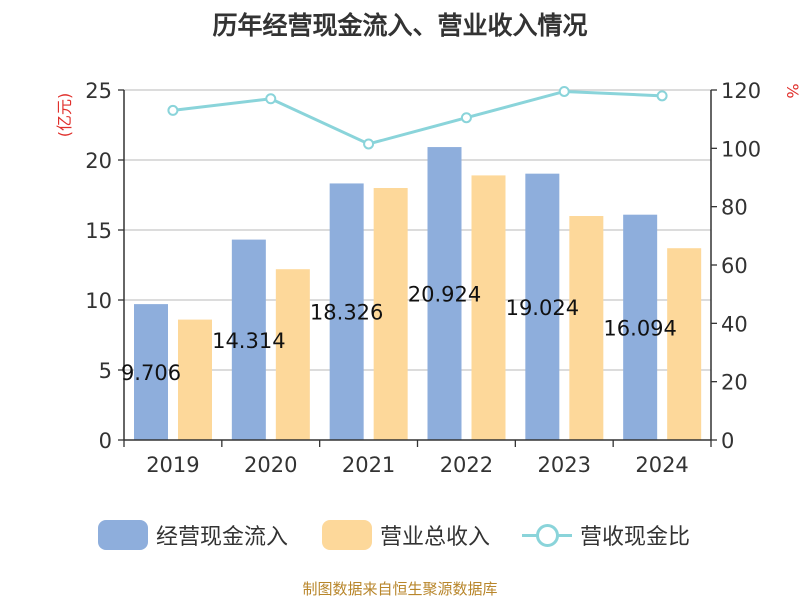 The image size is (800, 600). I want to click on left-tick-label: 20, so click(98, 161).